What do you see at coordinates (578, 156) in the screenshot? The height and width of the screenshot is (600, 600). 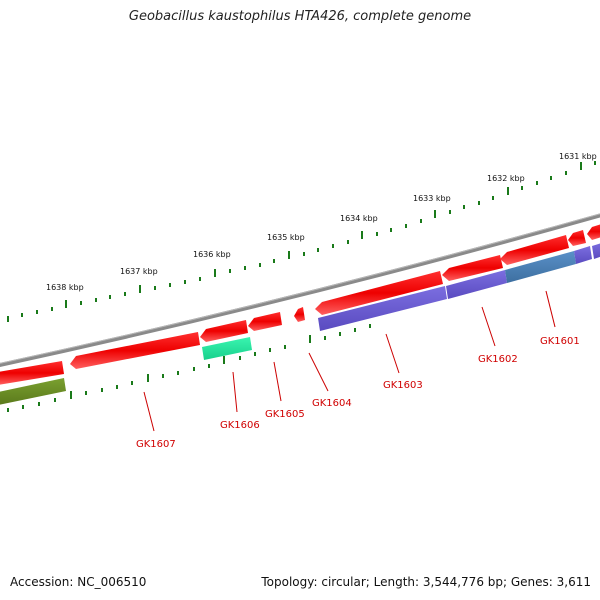 I see `ruler-label-1631: 1631 kbp` at bounding box center [578, 156].